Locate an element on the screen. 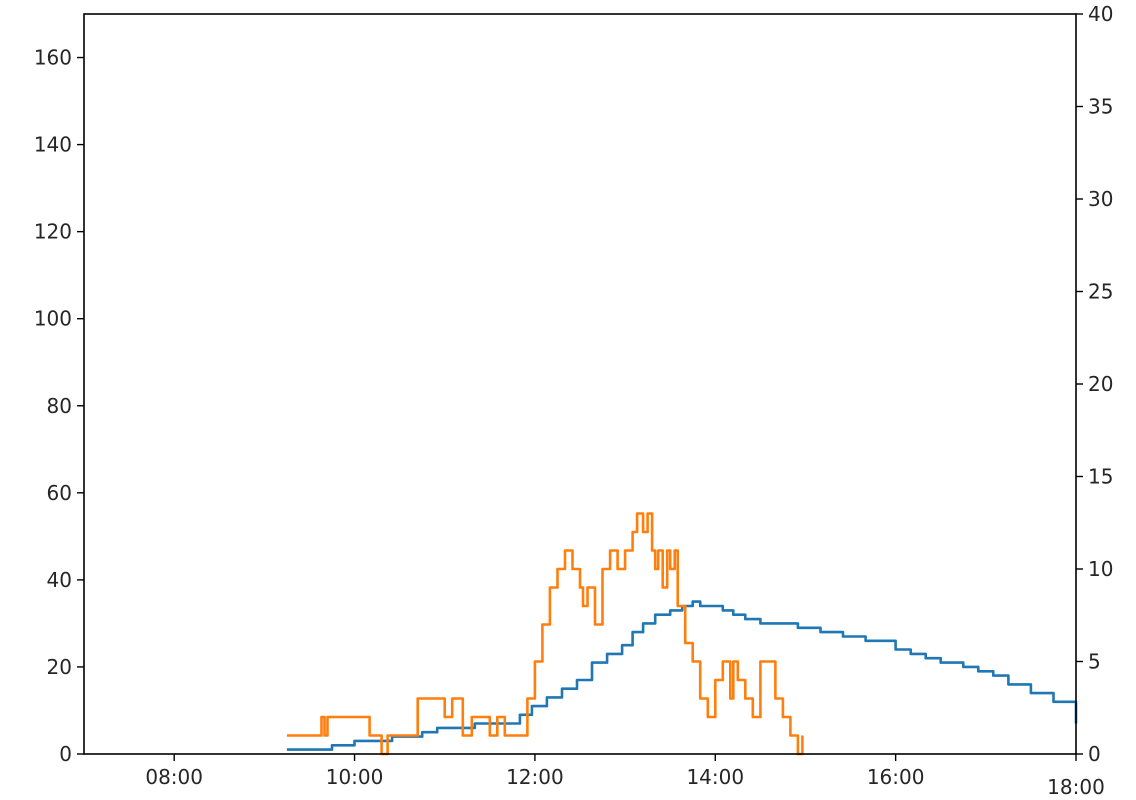 The width and height of the screenshot is (1136, 800). x-tick-label: 18:00 is located at coordinates (1076, 787).